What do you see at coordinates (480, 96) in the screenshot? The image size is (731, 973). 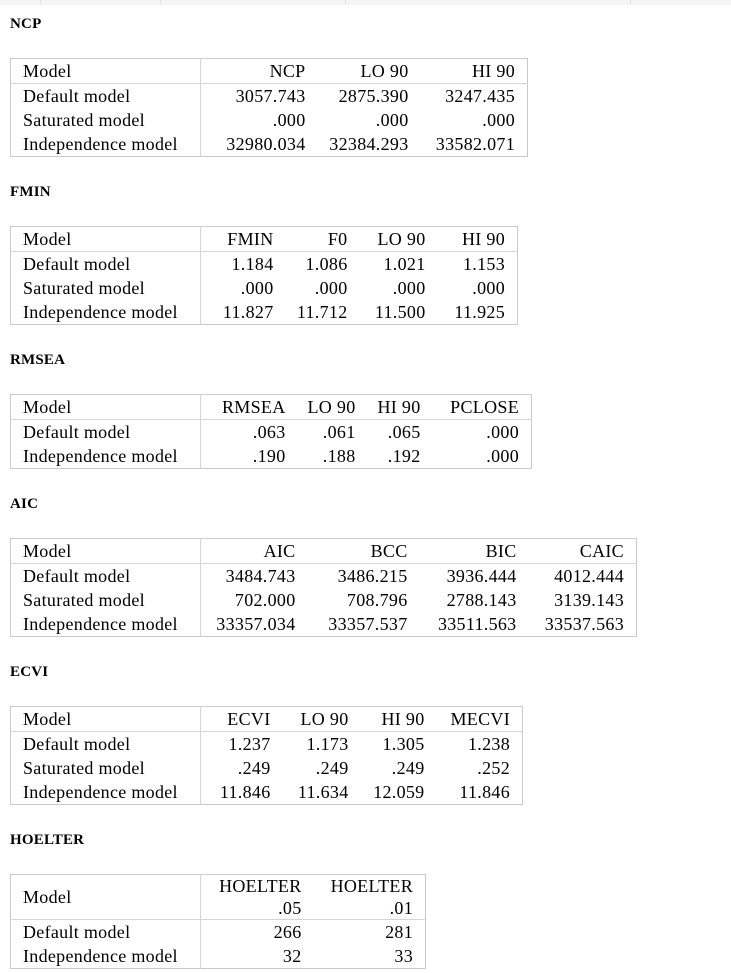 I see `value-cell: 3247.435` at bounding box center [480, 96].